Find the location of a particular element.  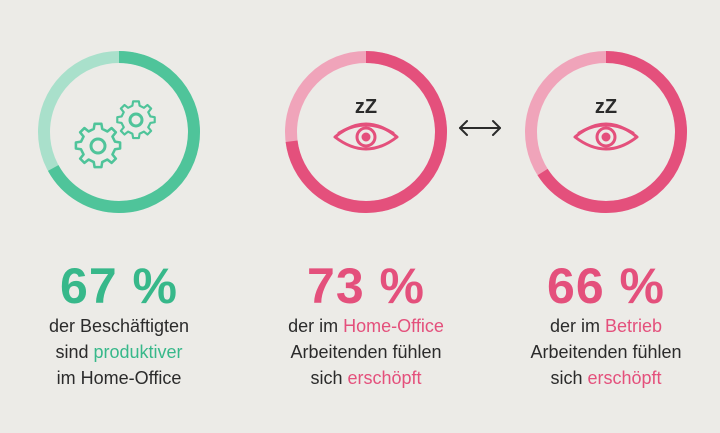

description-3-line2: Arbeitenden fühlen is located at coordinates (606, 352).